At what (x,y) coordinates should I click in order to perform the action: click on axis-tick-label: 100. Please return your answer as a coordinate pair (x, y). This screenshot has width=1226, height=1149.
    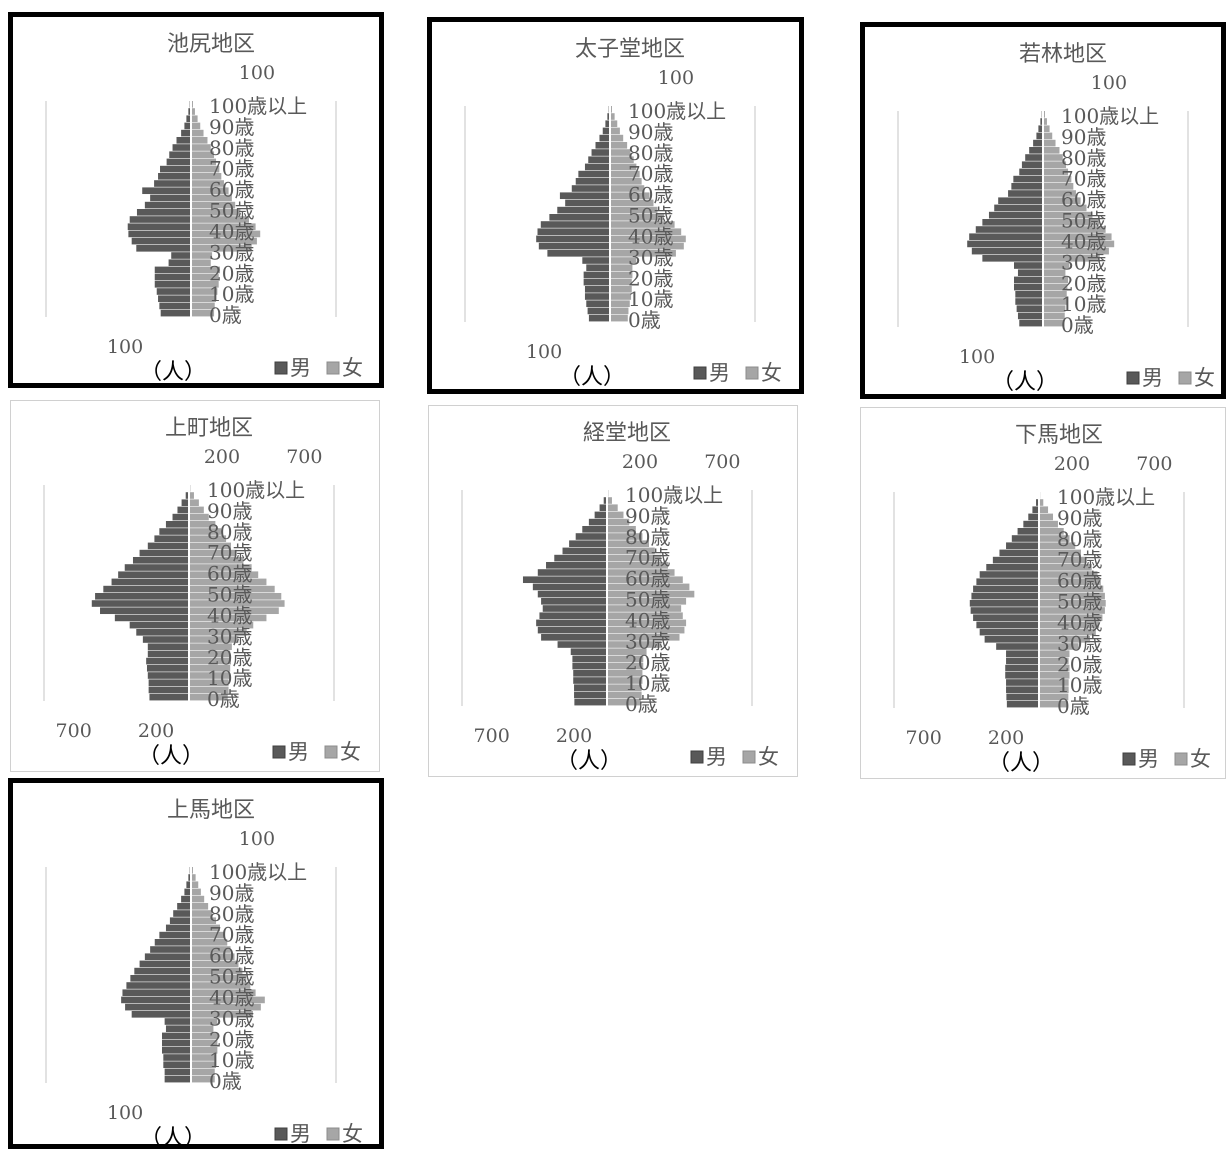
    Looking at the image, I should click on (257, 839).